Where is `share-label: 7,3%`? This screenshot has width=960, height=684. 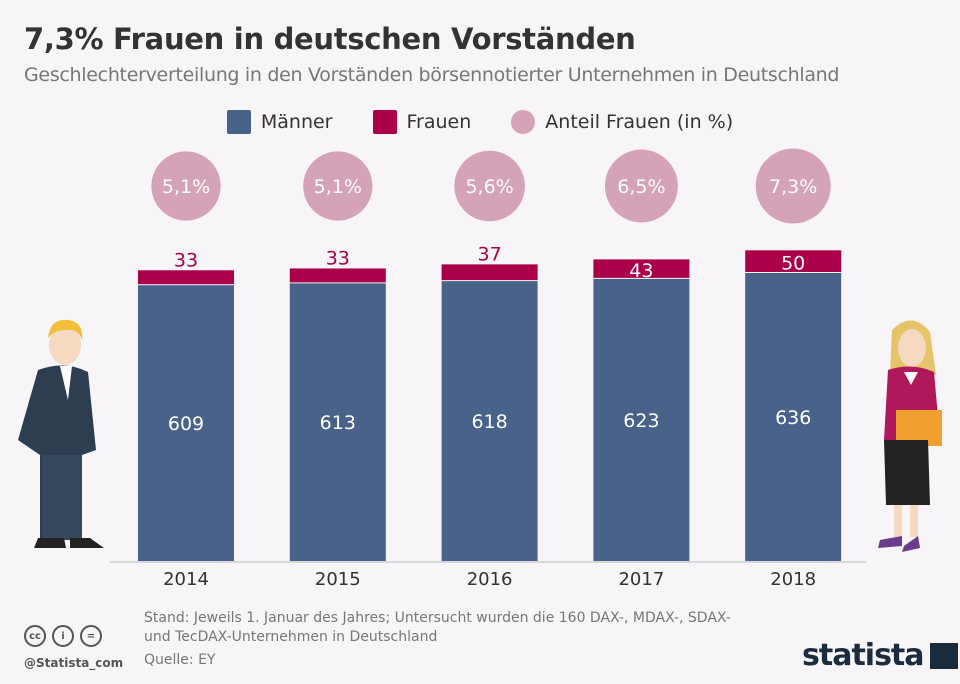
share-label: 7,3% is located at coordinates (793, 187).